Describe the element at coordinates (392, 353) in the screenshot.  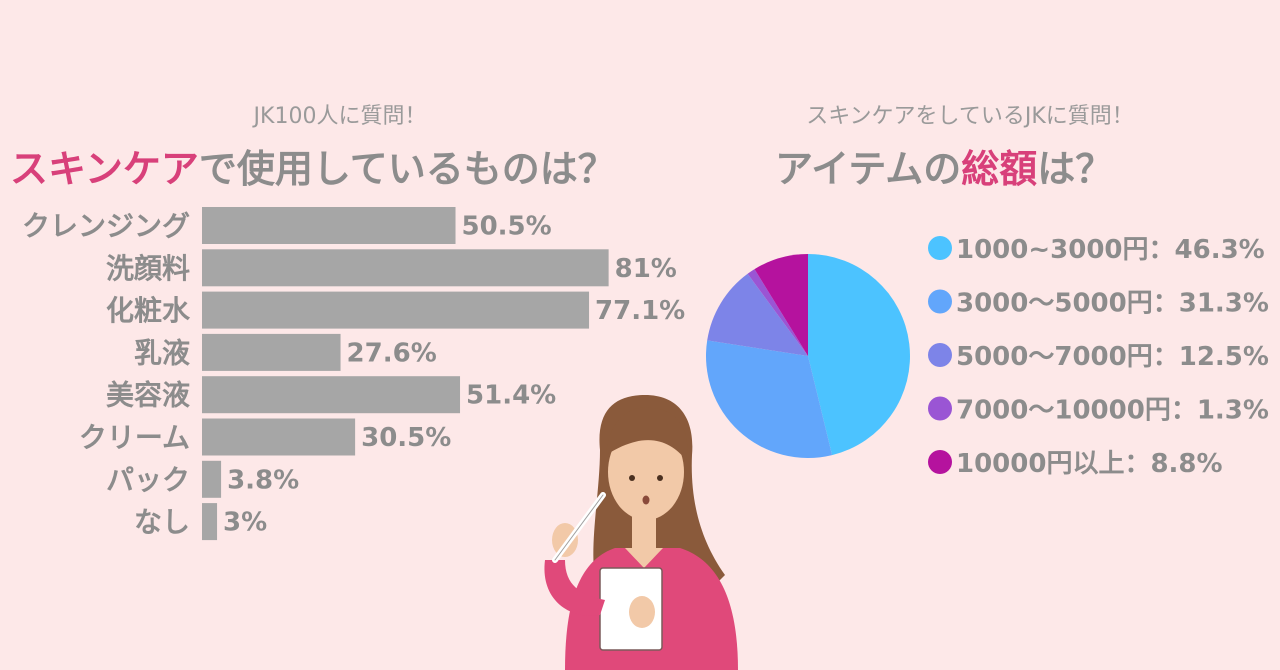
I see `bar-value-label: 27.6%` at that location.